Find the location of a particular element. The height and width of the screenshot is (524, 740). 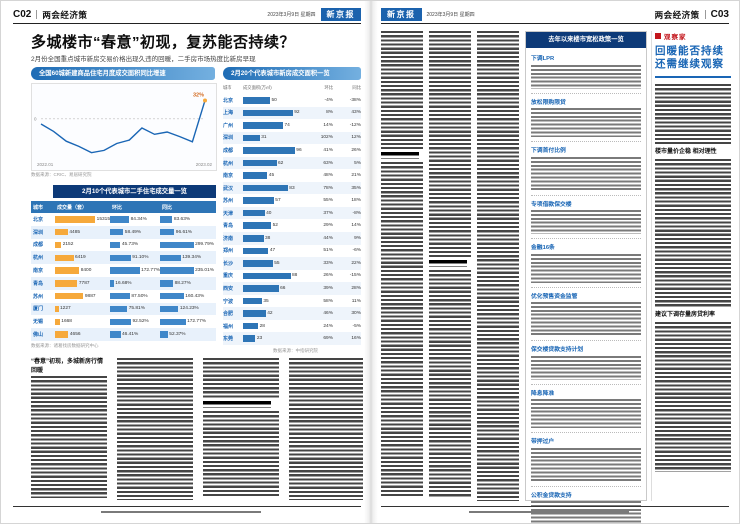

yoy-value: -8% is located at coordinates (356, 213).